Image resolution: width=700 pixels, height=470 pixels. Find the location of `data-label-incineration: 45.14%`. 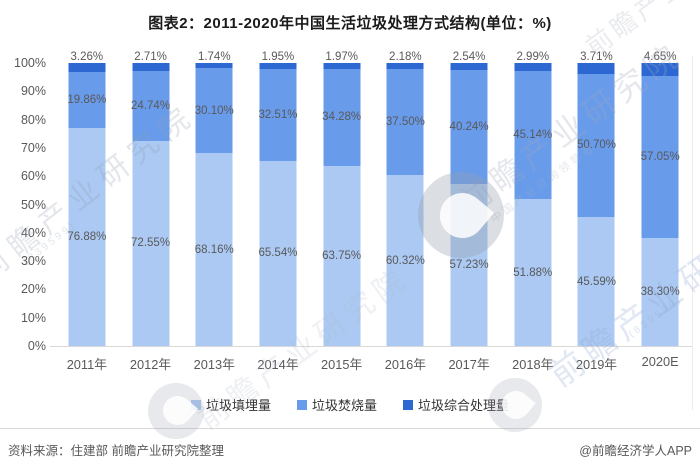

data-label-incineration: 45.14% is located at coordinates (533, 135).